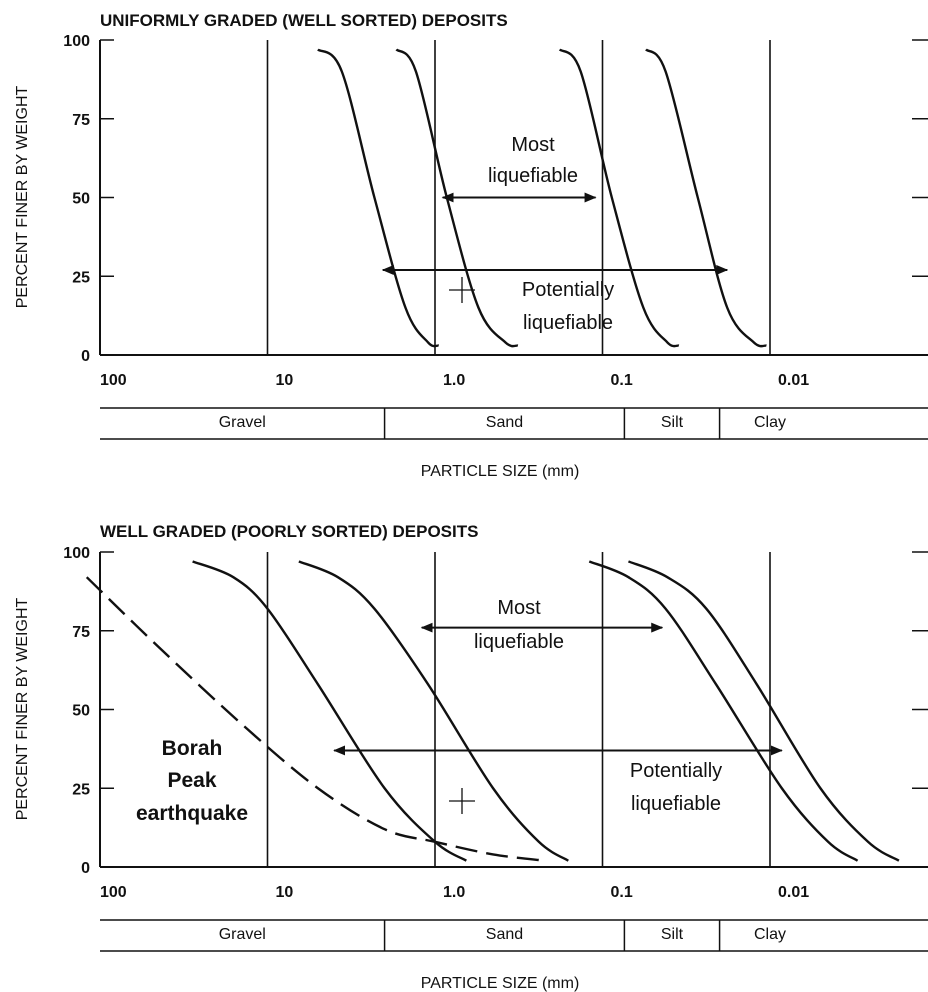 This screenshot has width=928, height=992. I want to click on borah-peak-label: Borah, so click(192, 748).